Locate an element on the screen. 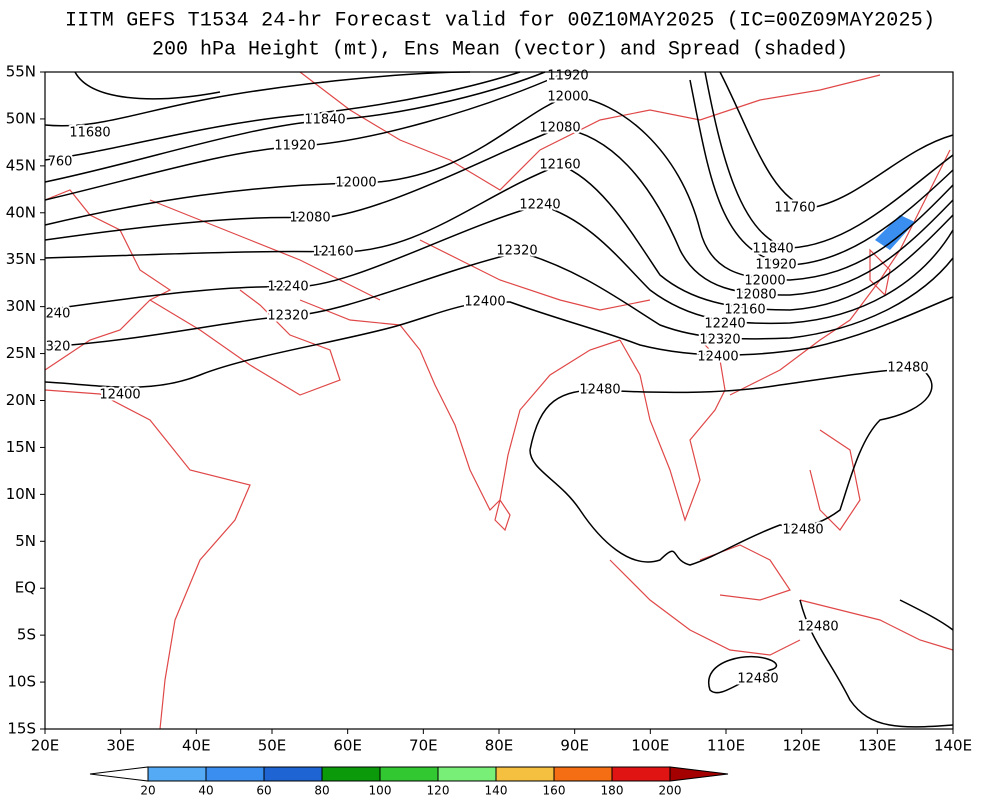 The width and height of the screenshot is (1000, 800). colorbar-label: 20 is located at coordinates (147, 791).